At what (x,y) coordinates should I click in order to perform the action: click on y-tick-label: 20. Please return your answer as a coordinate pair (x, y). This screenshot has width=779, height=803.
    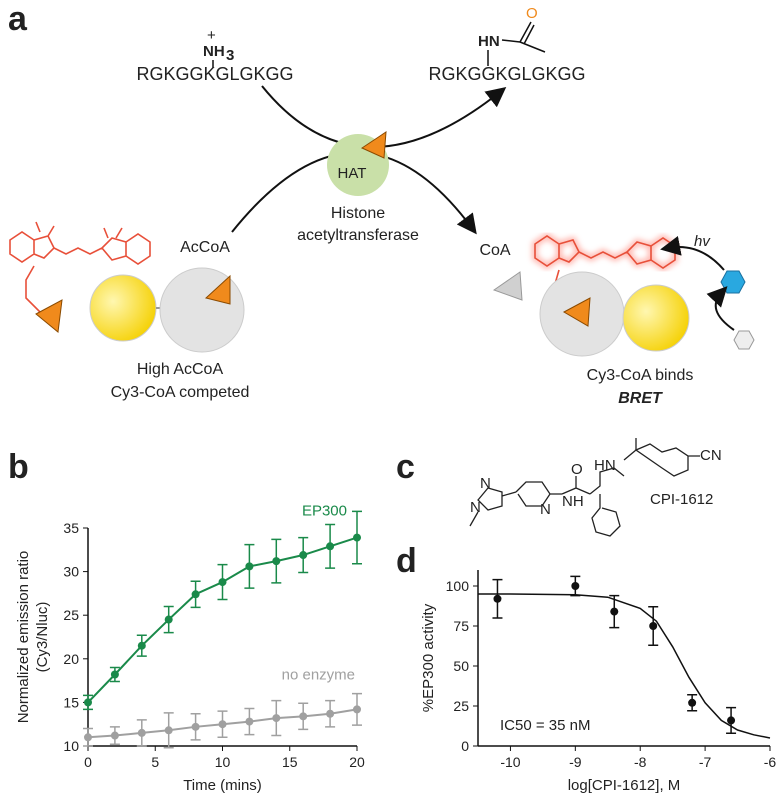
    Looking at the image, I should click on (71, 659).